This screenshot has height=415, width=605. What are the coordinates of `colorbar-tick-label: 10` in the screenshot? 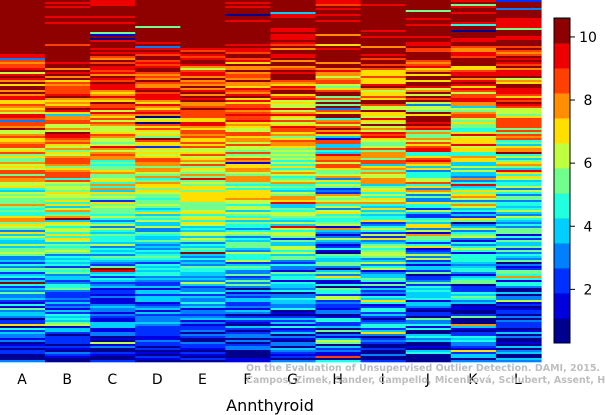 It's located at (588, 38).